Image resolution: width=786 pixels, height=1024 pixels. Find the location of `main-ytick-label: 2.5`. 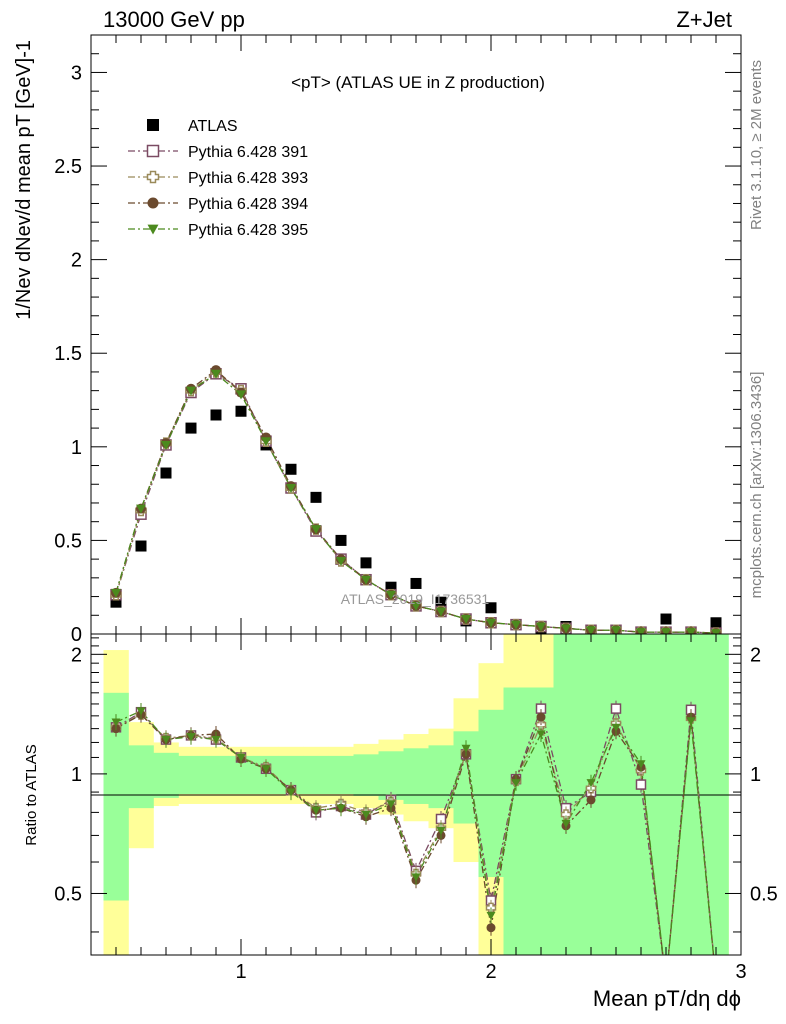

main-ytick-label: 2.5 is located at coordinates (68, 167).